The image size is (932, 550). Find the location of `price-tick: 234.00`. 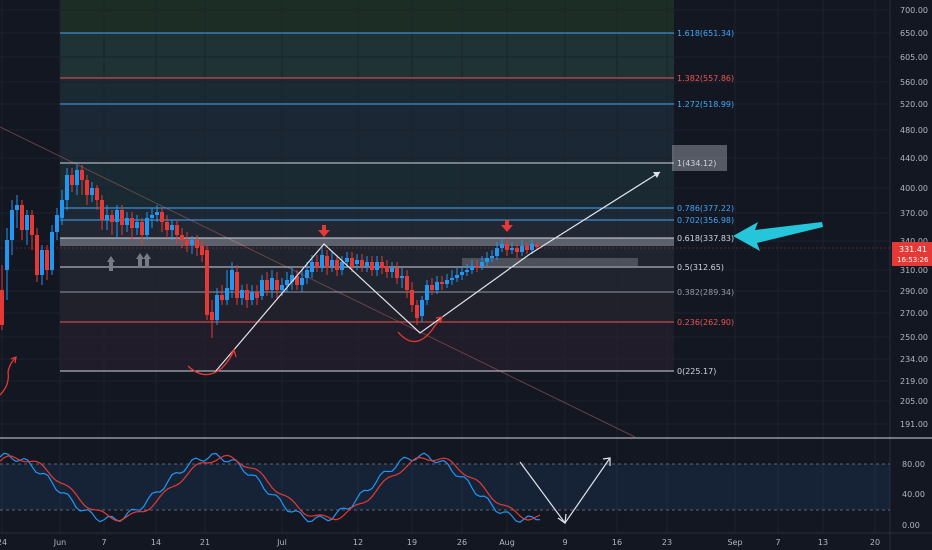

price-tick: 234.00 is located at coordinates (914, 359).